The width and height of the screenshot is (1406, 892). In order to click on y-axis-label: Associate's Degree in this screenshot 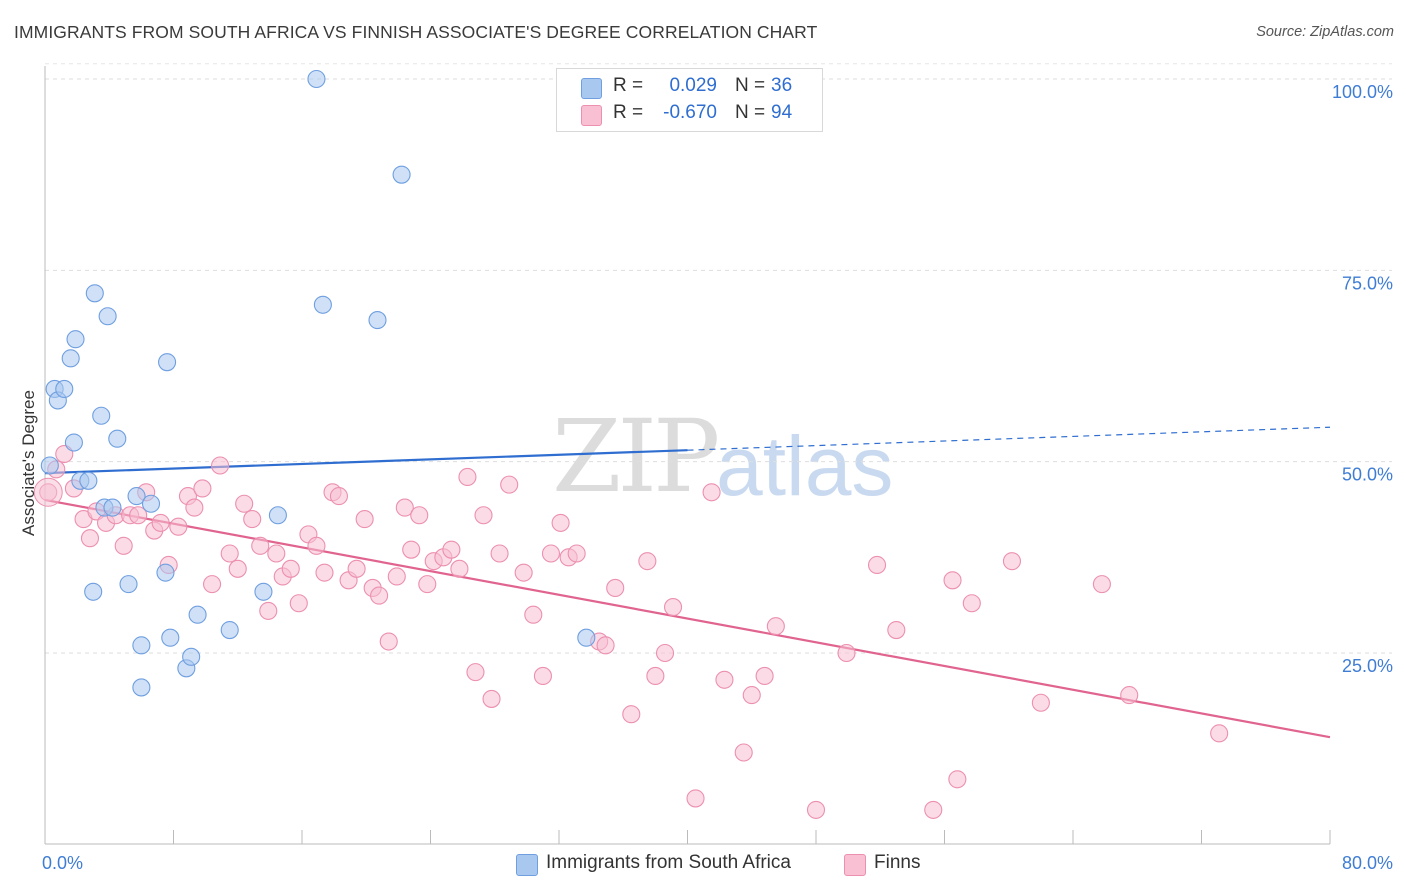, I will do `click(28, 463)`.